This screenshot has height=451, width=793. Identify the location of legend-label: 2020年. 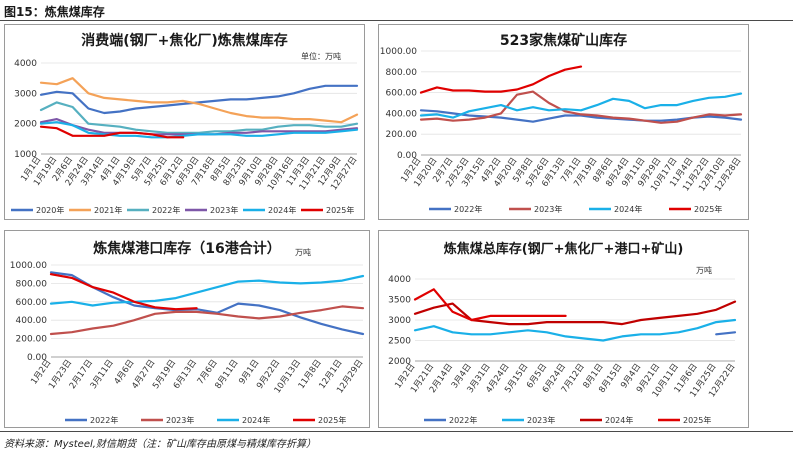
(50, 210).